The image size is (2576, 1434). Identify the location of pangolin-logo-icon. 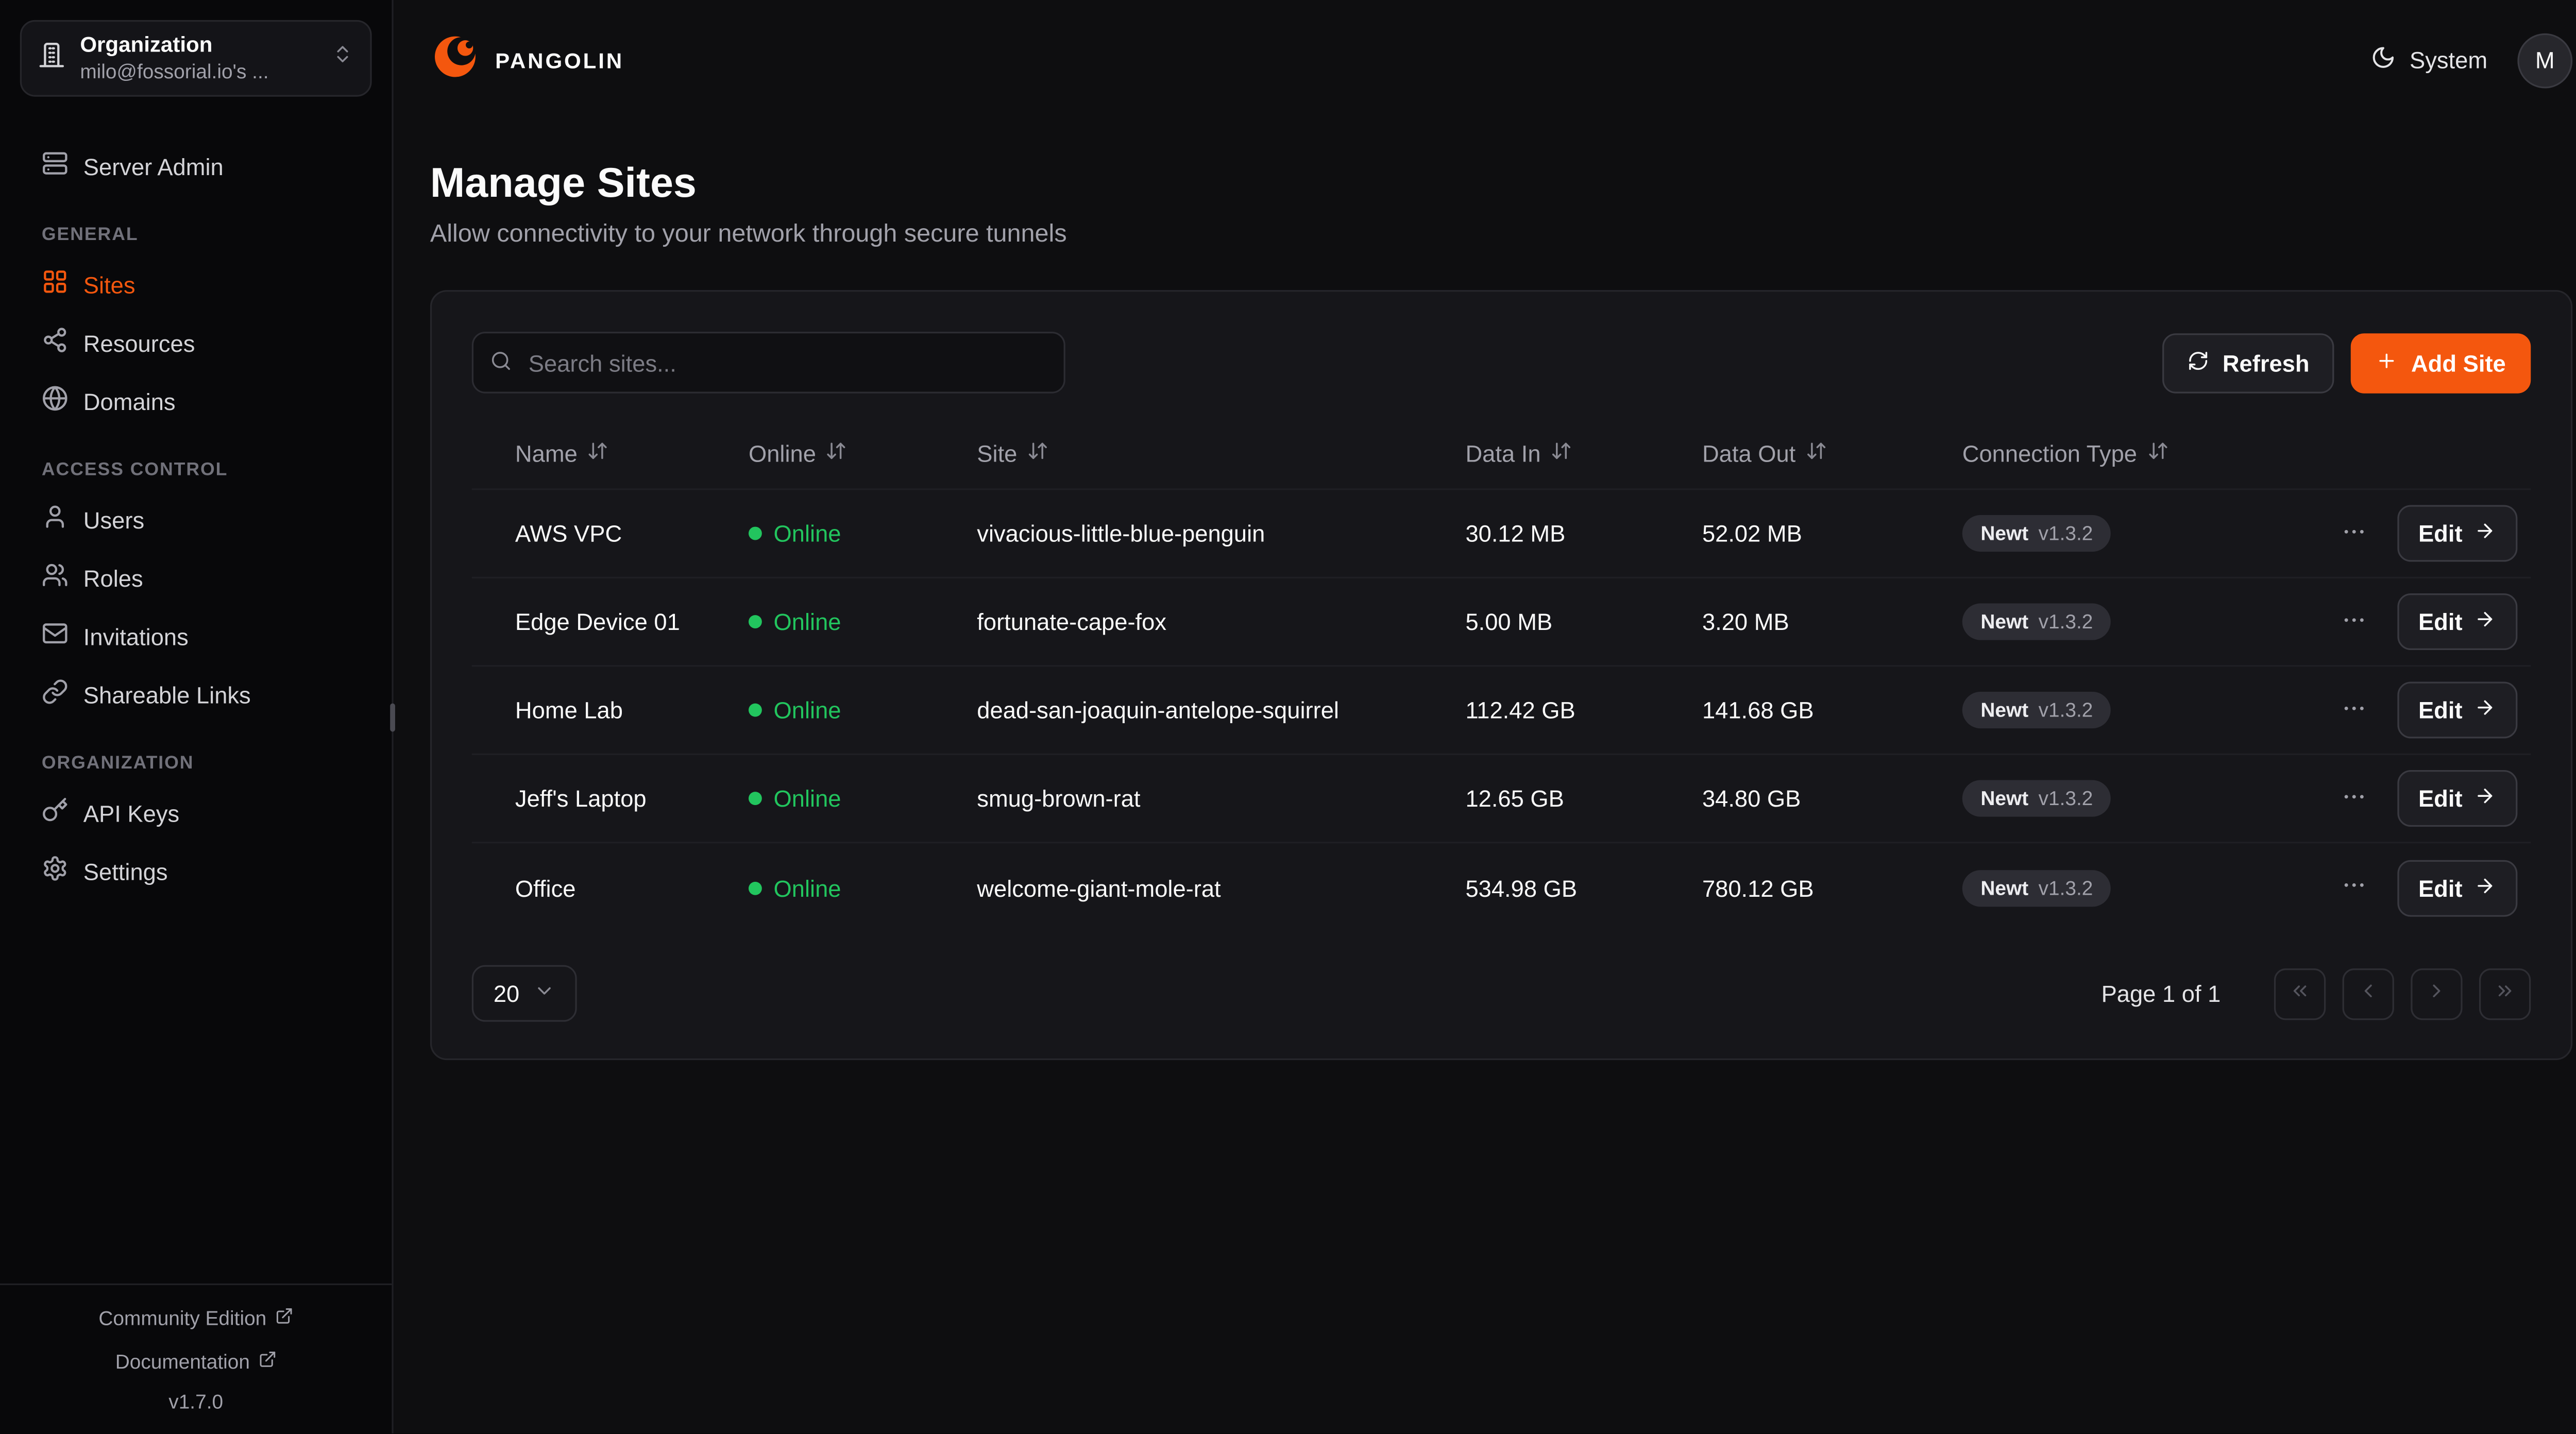
(455, 60).